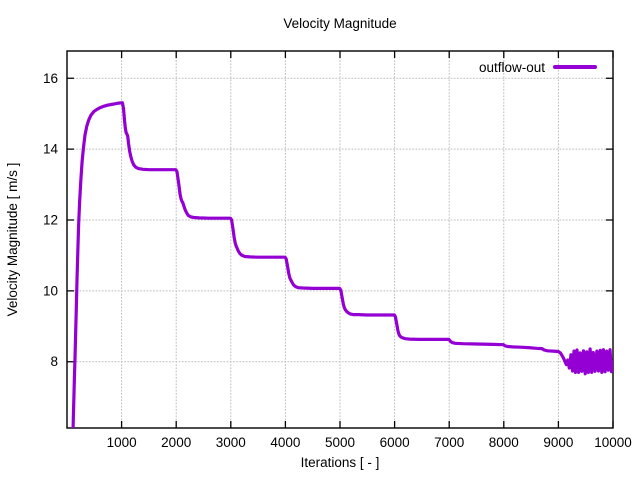  I want to click on legend-line-sample-icon, so click(575, 67).